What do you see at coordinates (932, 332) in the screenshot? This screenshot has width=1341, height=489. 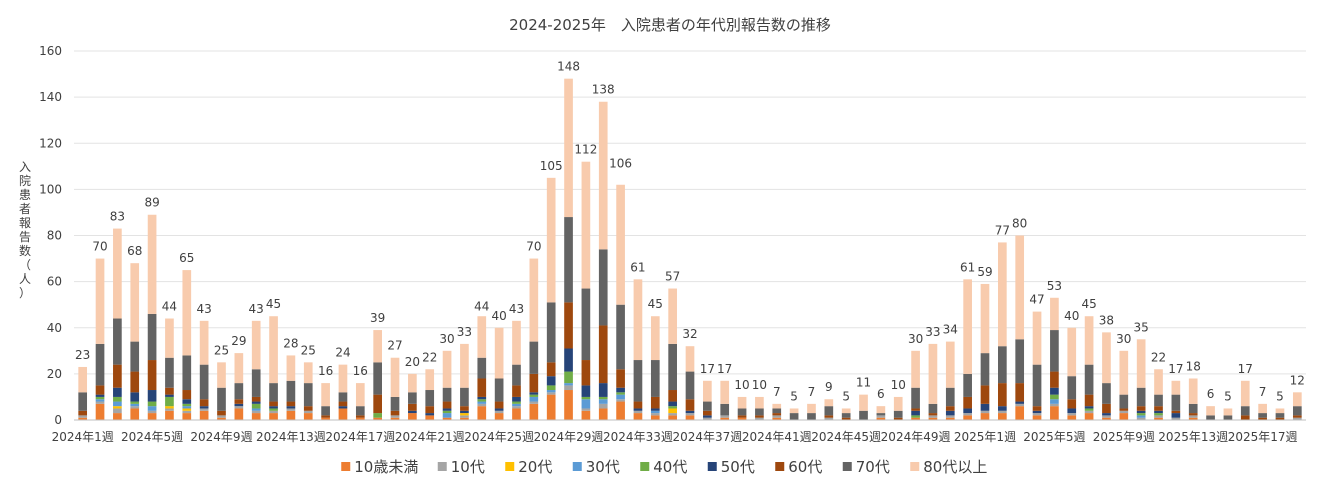 I see `total-label: 33` at bounding box center [932, 332].